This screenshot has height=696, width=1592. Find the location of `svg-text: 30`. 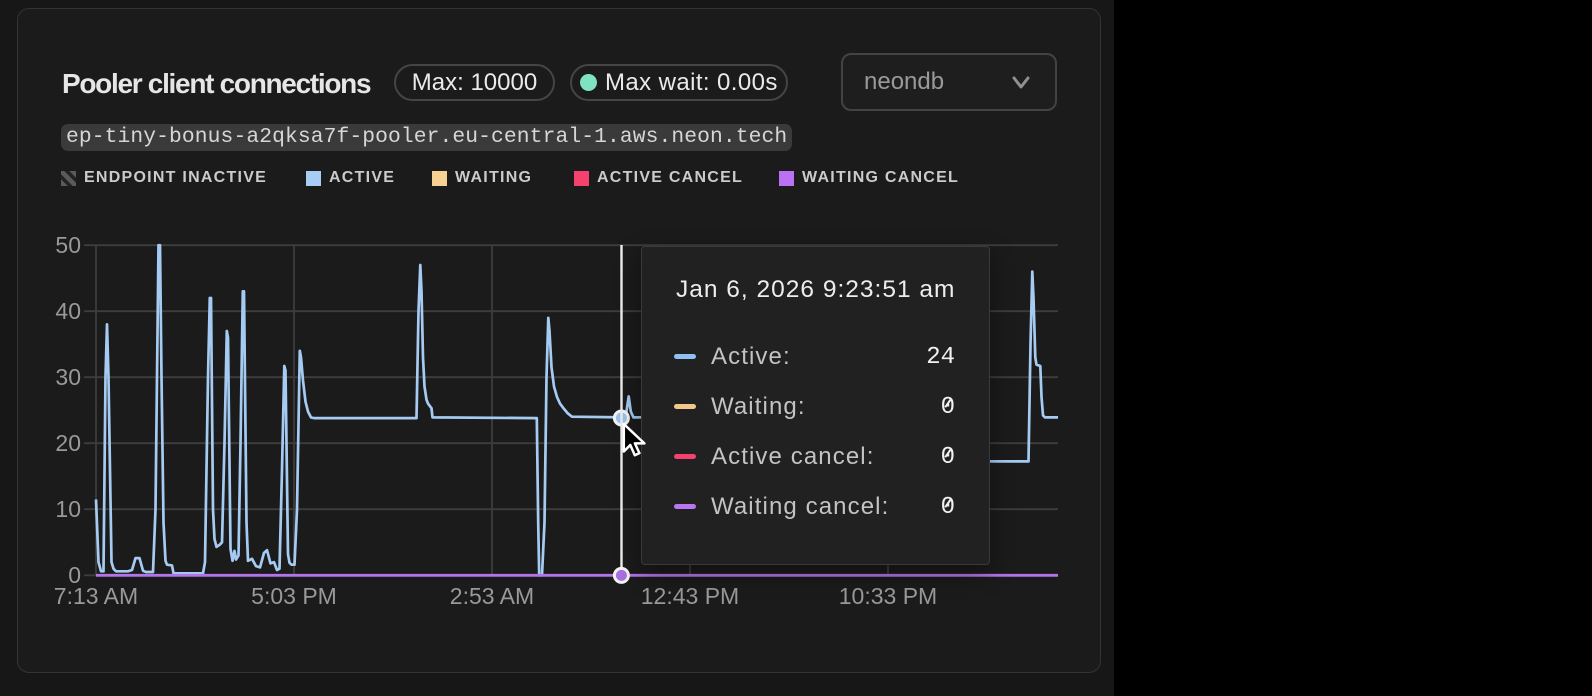

svg-text: 30 is located at coordinates (68, 377).